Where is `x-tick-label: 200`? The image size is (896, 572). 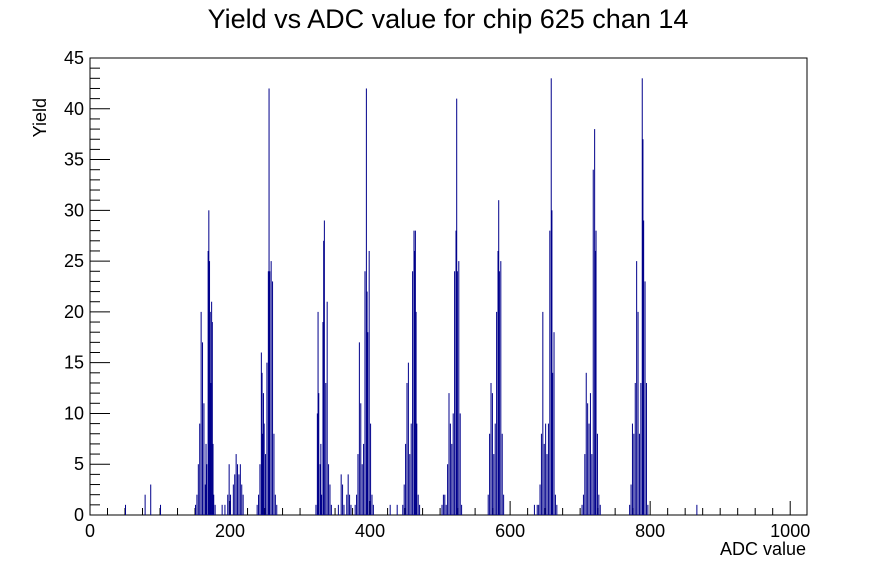
x-tick-label: 200 is located at coordinates (230, 531).